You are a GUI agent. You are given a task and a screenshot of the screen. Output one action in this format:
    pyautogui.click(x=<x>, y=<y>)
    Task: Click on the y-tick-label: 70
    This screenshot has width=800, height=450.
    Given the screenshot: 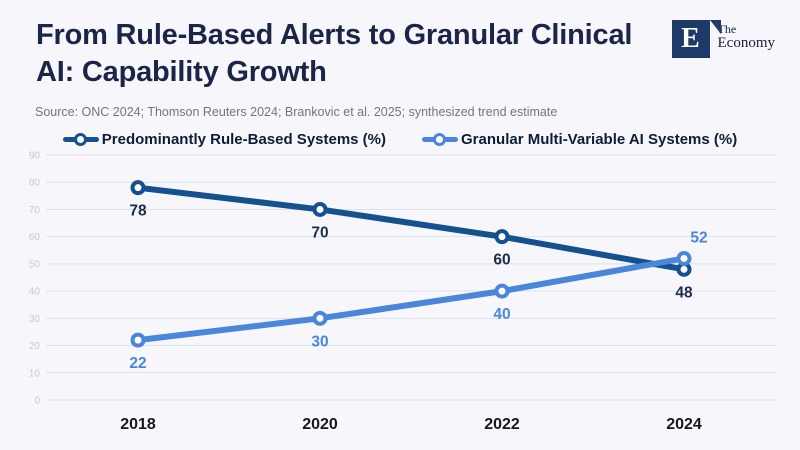 What is the action you would take?
    pyautogui.click(x=35, y=210)
    